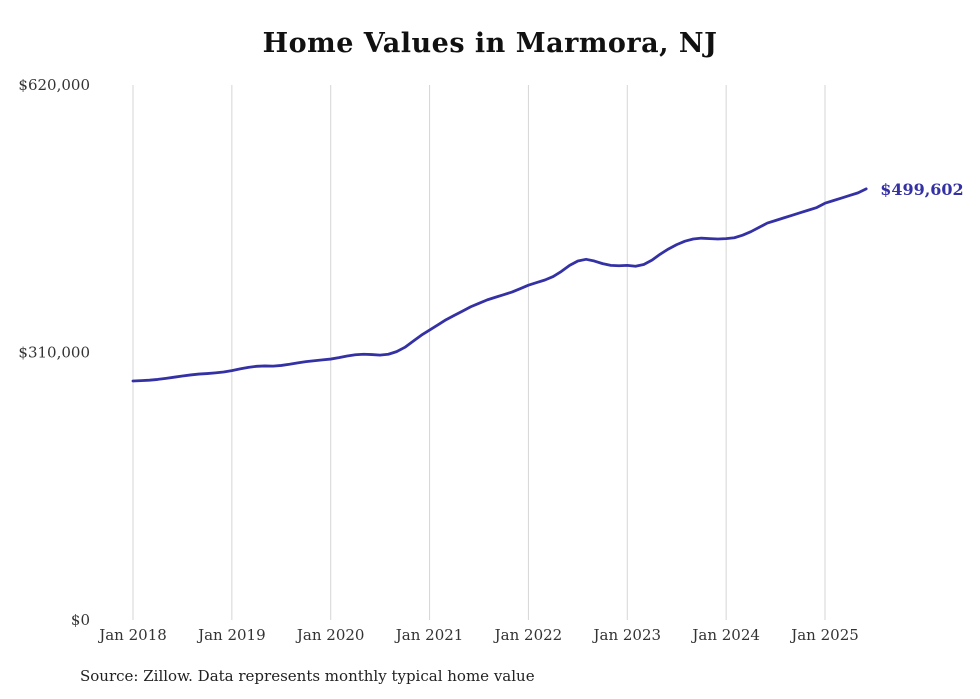  What do you see at coordinates (824, 635) in the screenshot?
I see `x-tick-label: Jan 2025` at bounding box center [824, 635].